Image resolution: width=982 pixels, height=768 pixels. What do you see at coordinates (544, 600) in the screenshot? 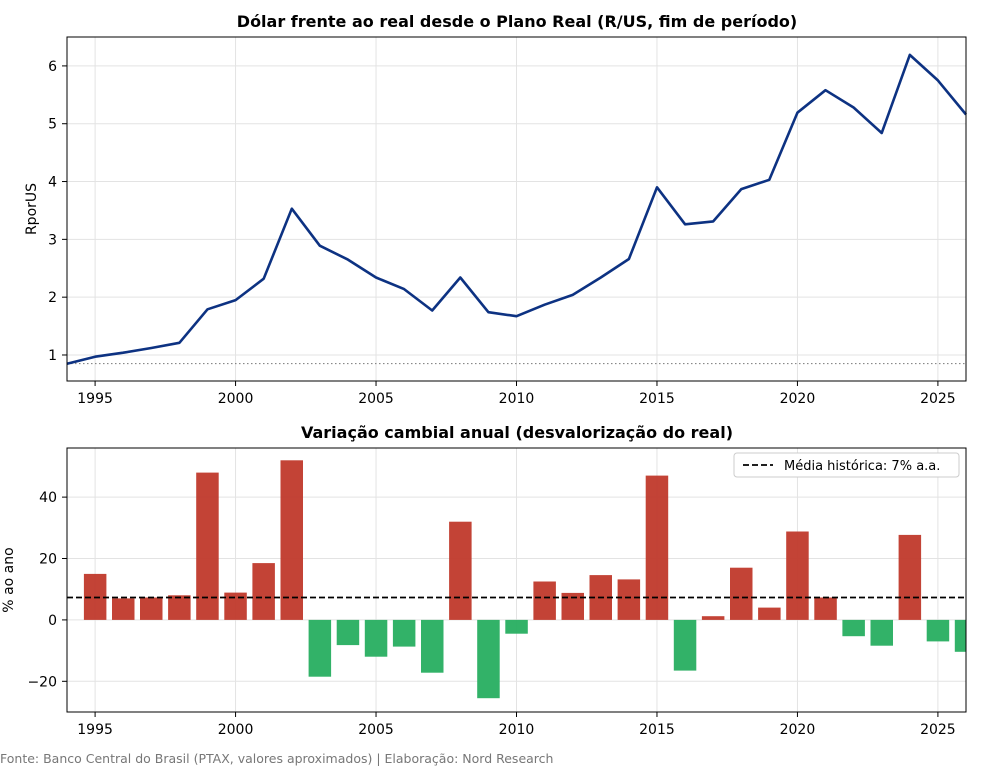
I see `bar-2011` at bounding box center [544, 600].